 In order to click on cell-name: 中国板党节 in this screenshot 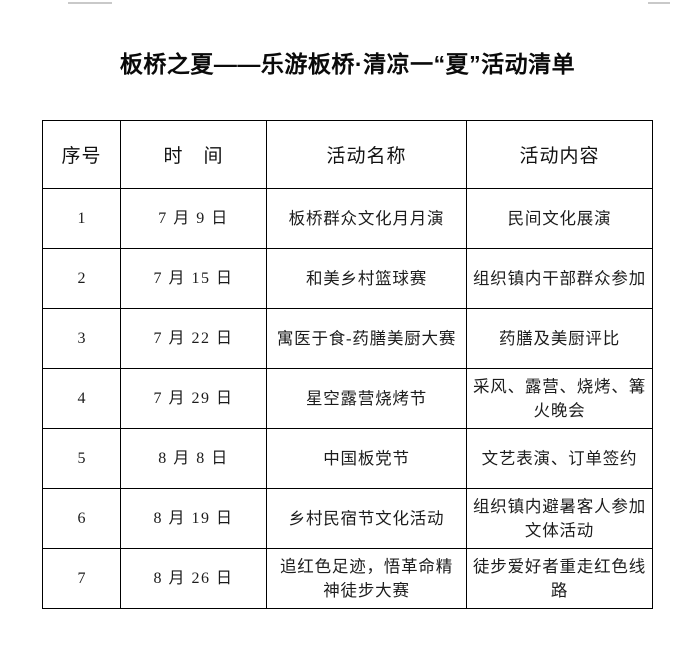, I will do `click(366, 458)`.